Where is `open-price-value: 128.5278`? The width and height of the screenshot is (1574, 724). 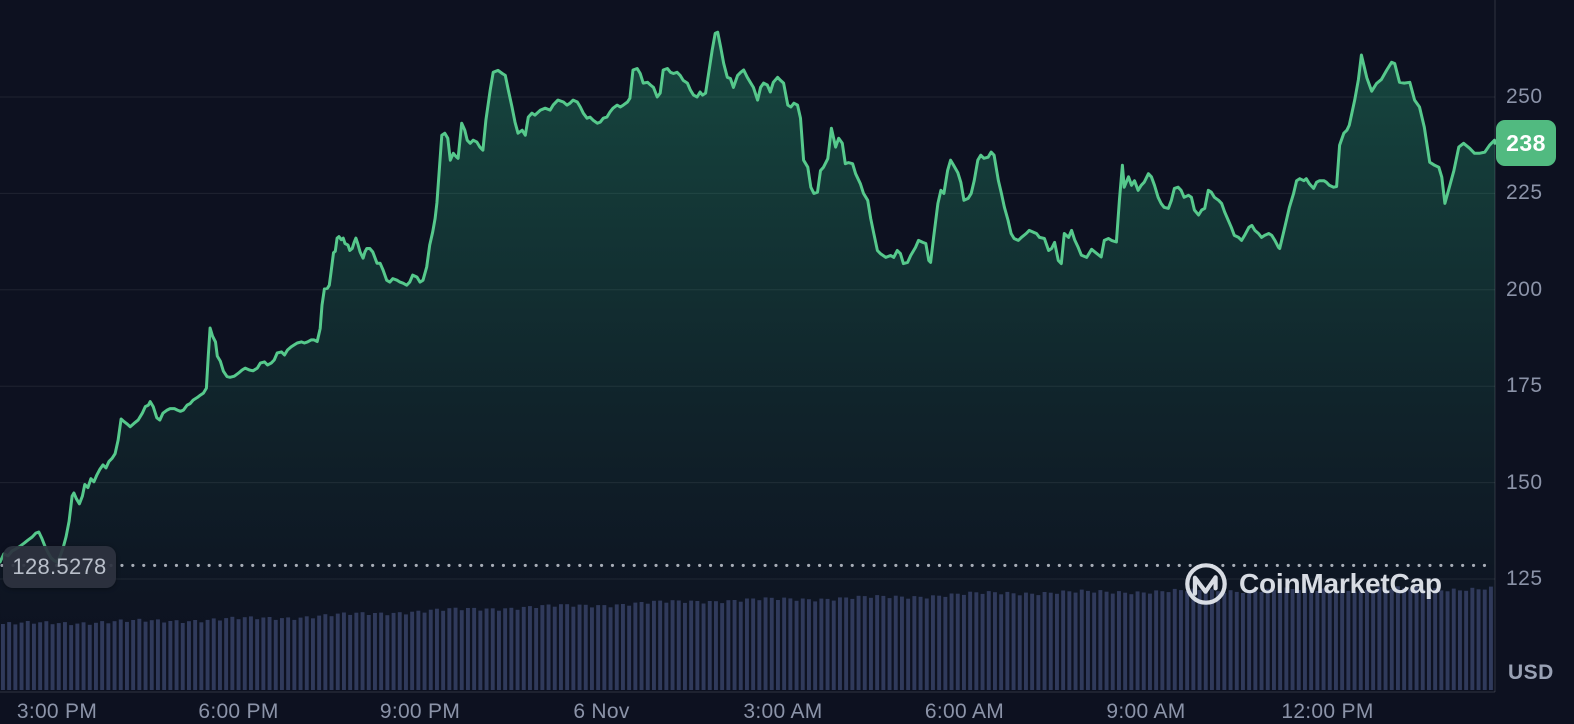
open-price-value: 128.5278 is located at coordinates (59, 567).